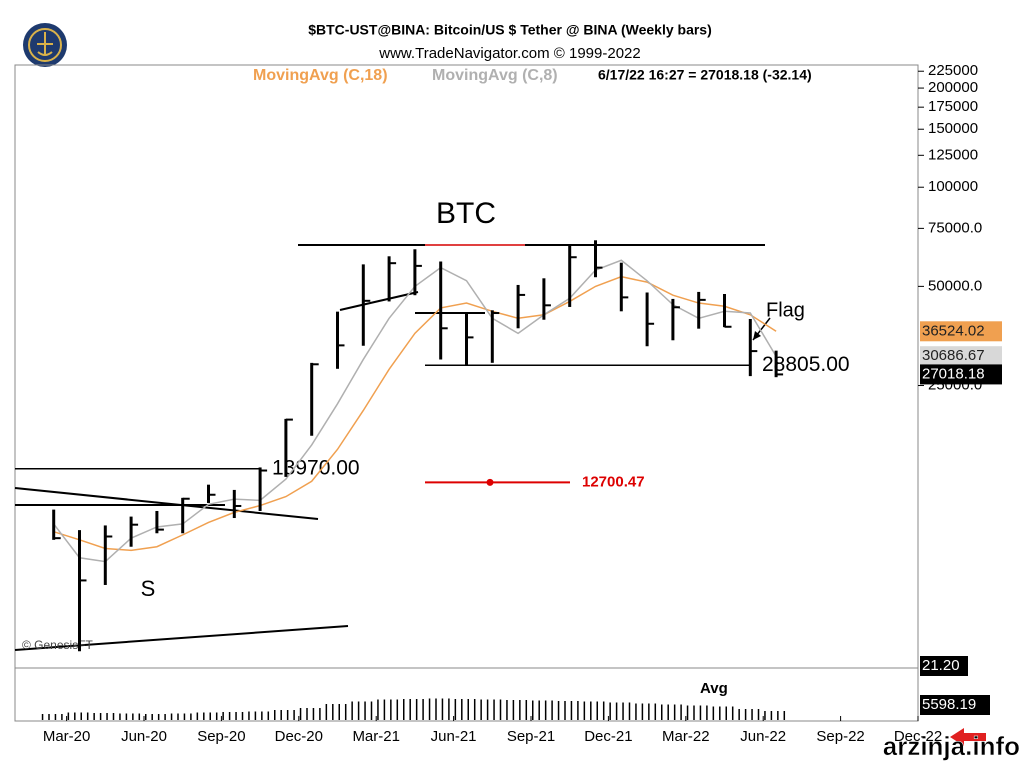 This screenshot has height=765, width=1024. Describe the element at coordinates (58, 645) in the screenshot. I see `annotation: © GenesisFT` at that location.